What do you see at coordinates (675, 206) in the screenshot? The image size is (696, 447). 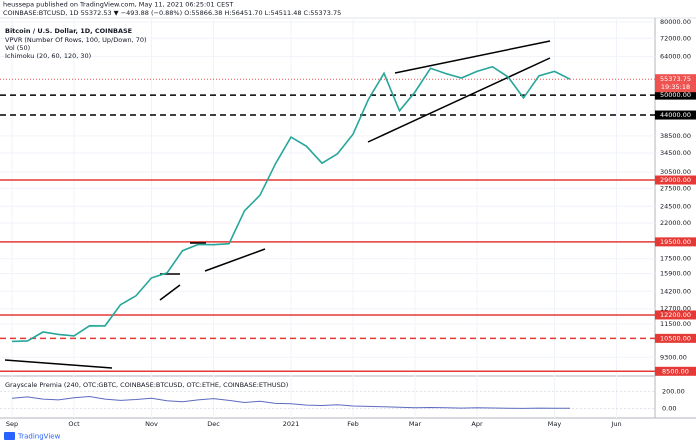 I see `y-tick-label: 24500.00` at bounding box center [675, 206].